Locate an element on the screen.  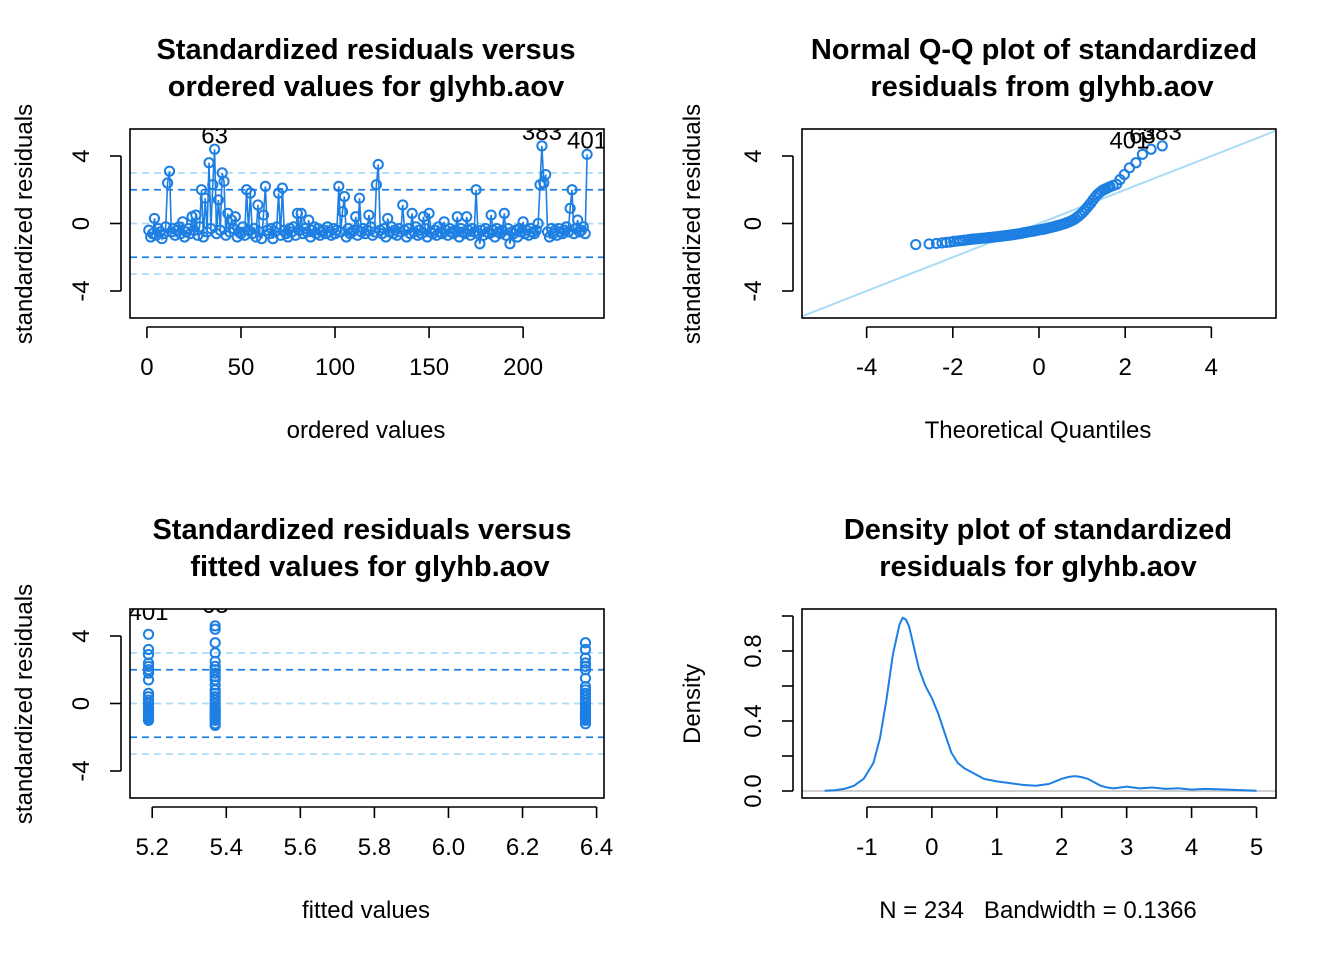
panel1-x-axis-label: ordered values is located at coordinates (366, 430).